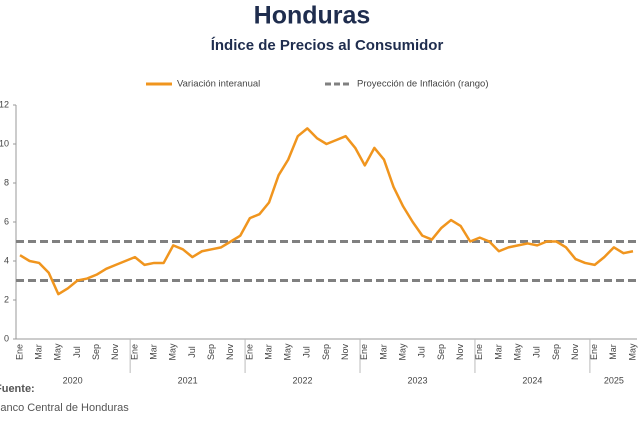 This screenshot has width=640, height=424. Describe the element at coordinates (6, 299) in the screenshot. I see `y-tick-label: 2` at that location.